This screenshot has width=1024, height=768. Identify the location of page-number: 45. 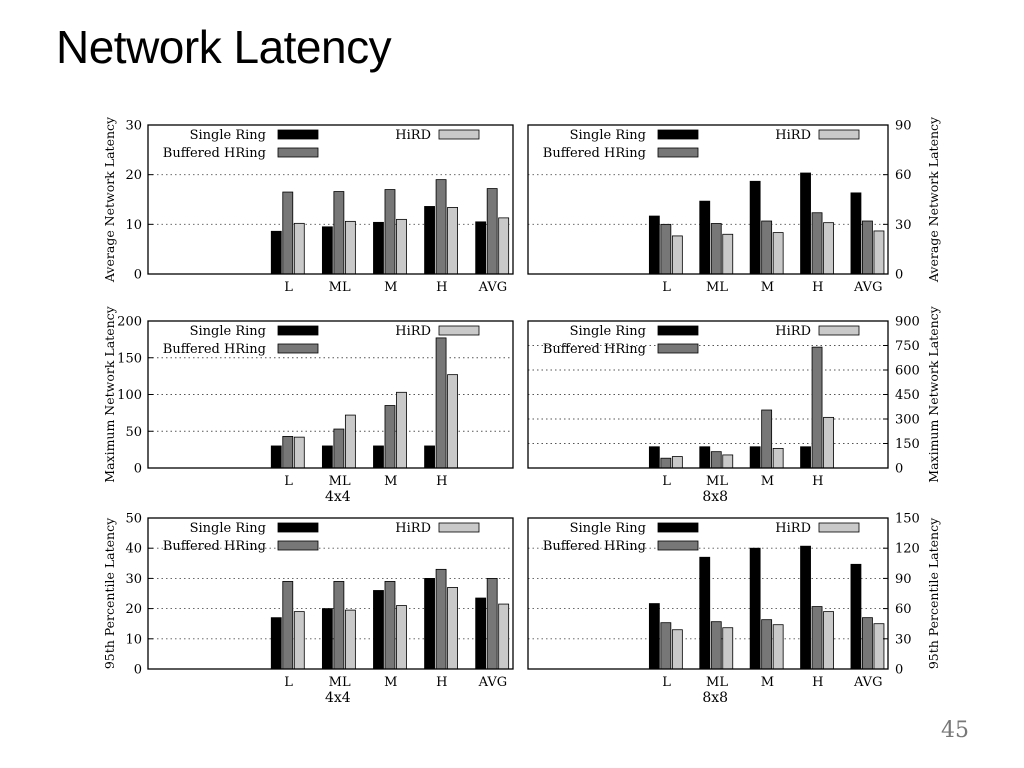
(955, 730).